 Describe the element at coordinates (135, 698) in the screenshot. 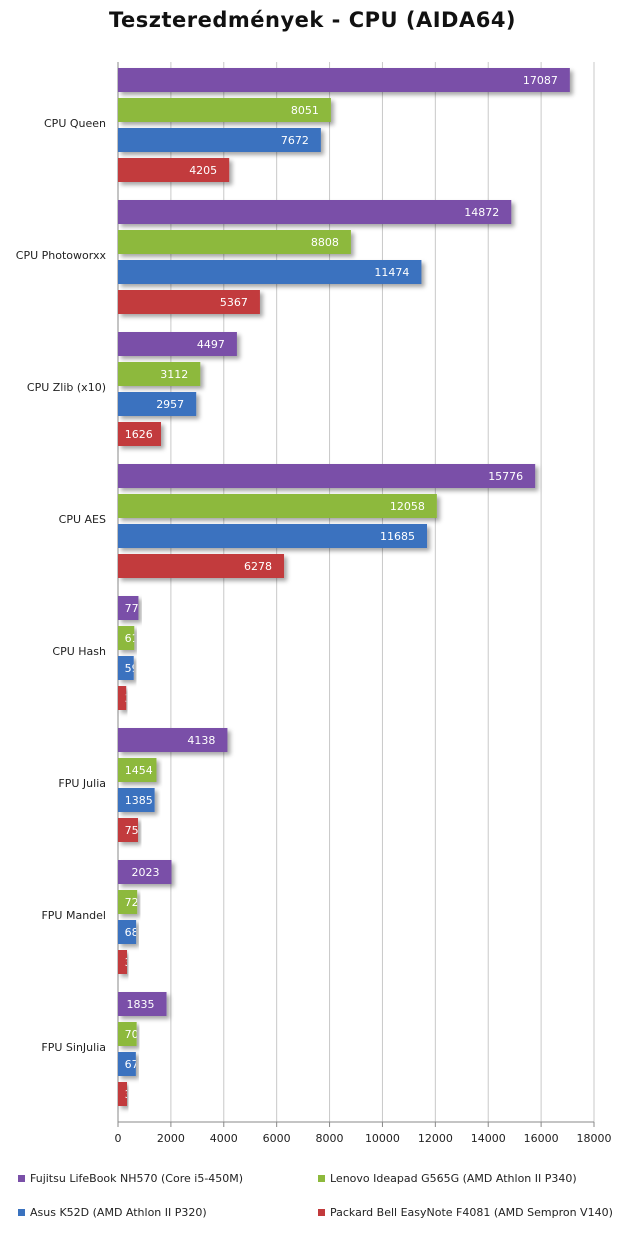

I see `bar-value-label: 310` at that location.